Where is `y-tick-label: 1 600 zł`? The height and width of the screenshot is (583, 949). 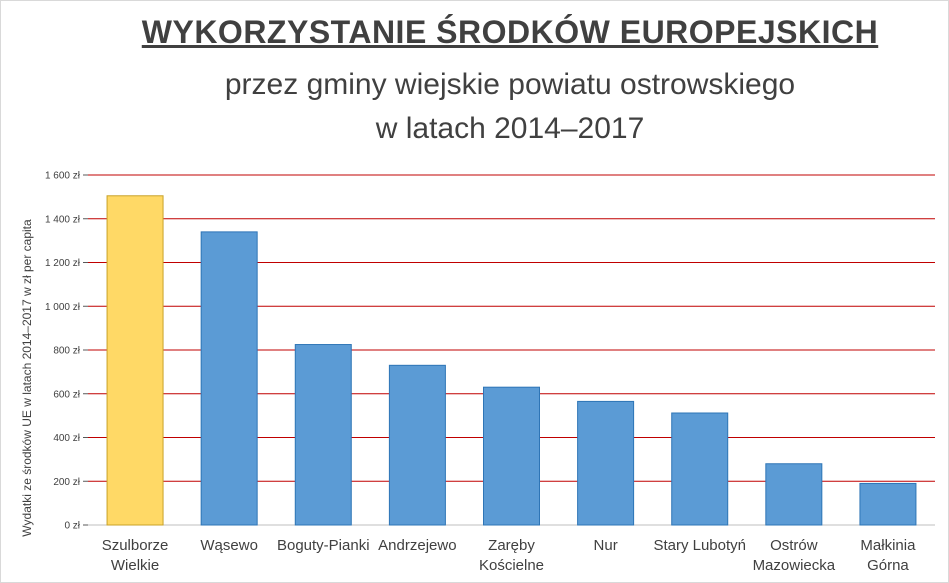
y-tick-label: 1 600 zł is located at coordinates (63, 176).